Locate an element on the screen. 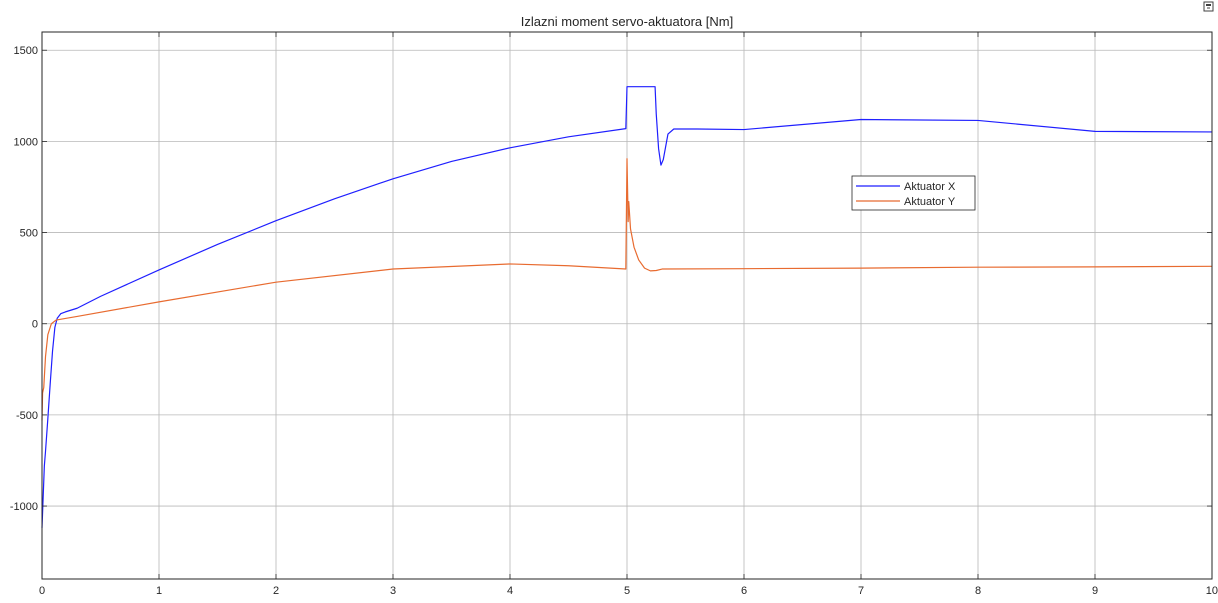 Image resolution: width=1218 pixels, height=603 pixels. x-tick-label: 8 is located at coordinates (978, 591).